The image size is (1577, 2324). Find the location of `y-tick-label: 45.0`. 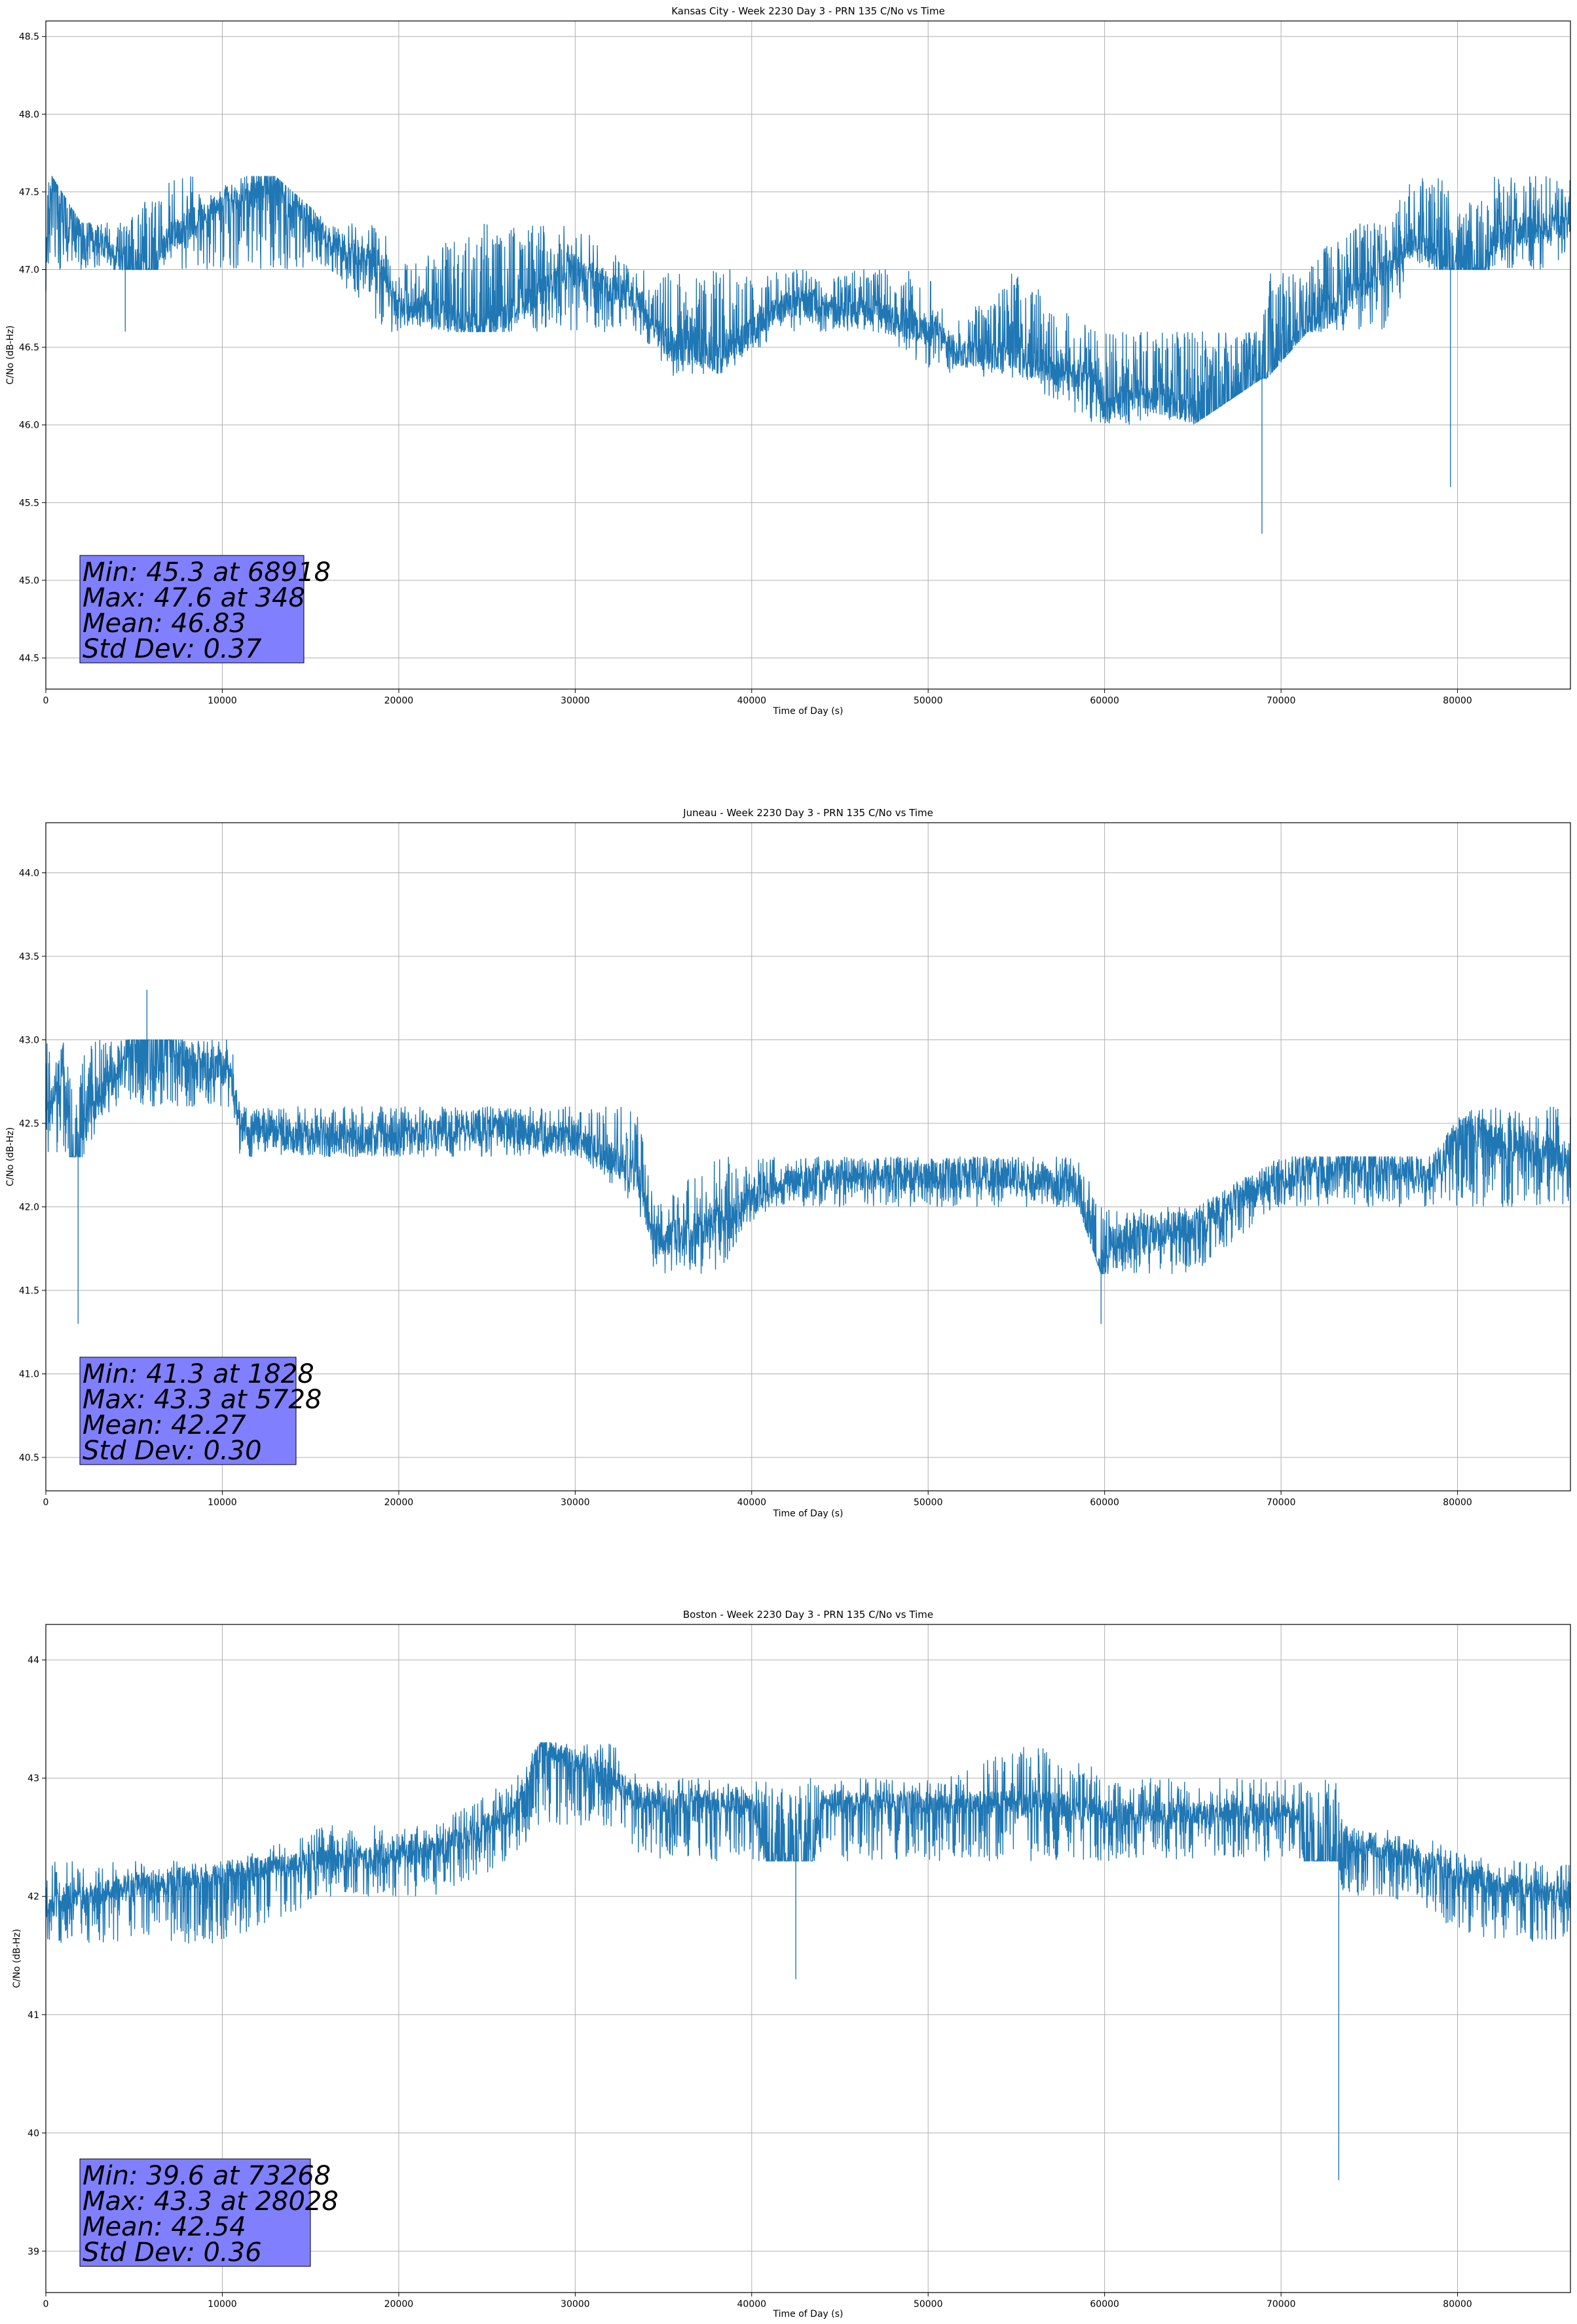

y-tick-label: 45.0 is located at coordinates (29, 581).